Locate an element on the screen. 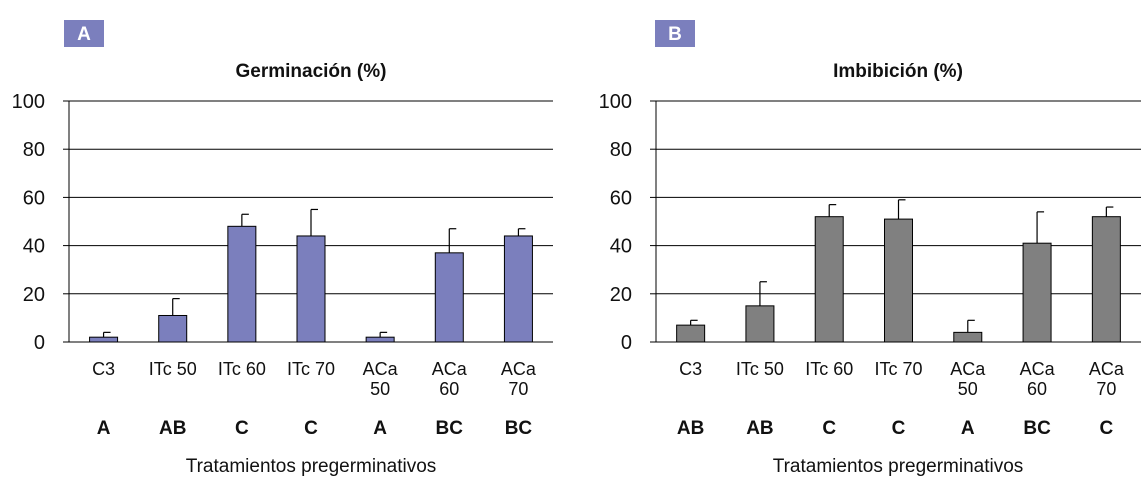  panel-letter: B is located at coordinates (675, 34).